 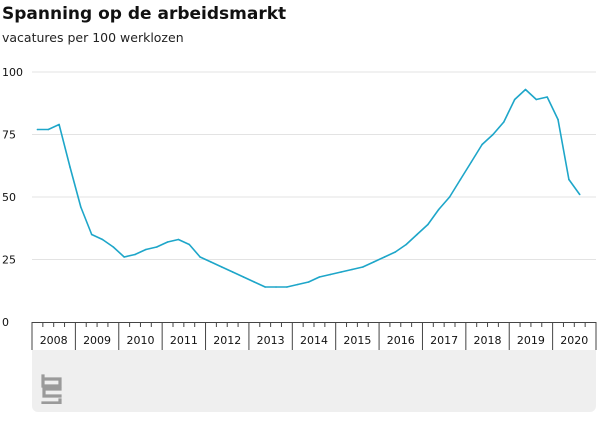 What do you see at coordinates (9, 260) in the screenshot?
I see `y-tick-label: 25` at bounding box center [9, 260].